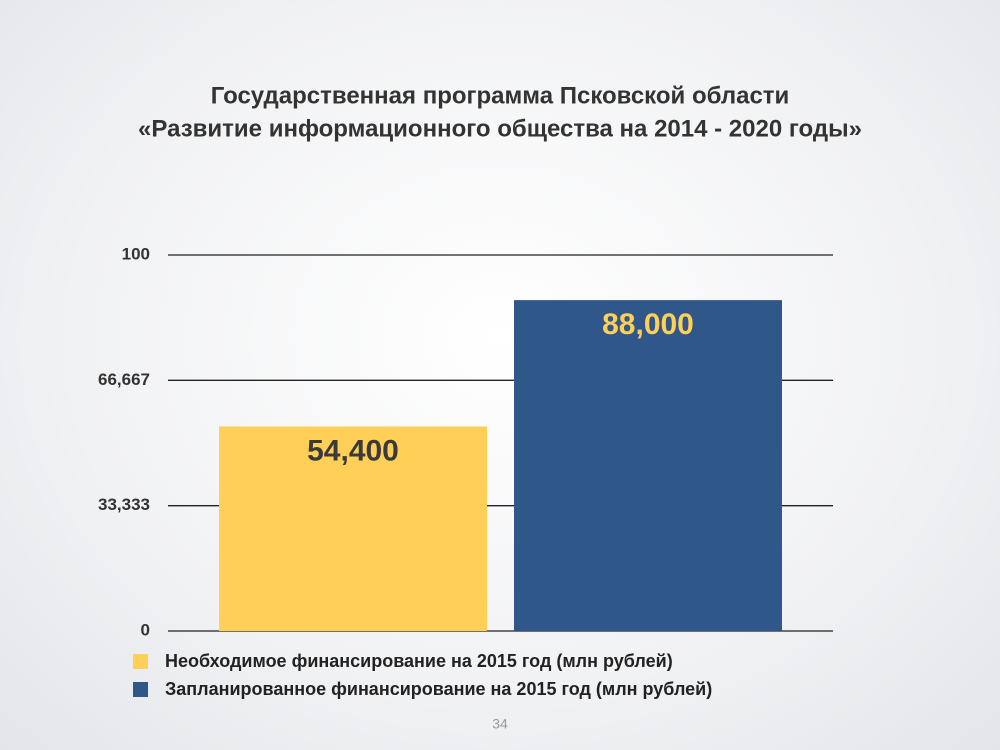  What do you see at coordinates (353, 450) in the screenshot?
I see `data-label: 54,400` at bounding box center [353, 450].